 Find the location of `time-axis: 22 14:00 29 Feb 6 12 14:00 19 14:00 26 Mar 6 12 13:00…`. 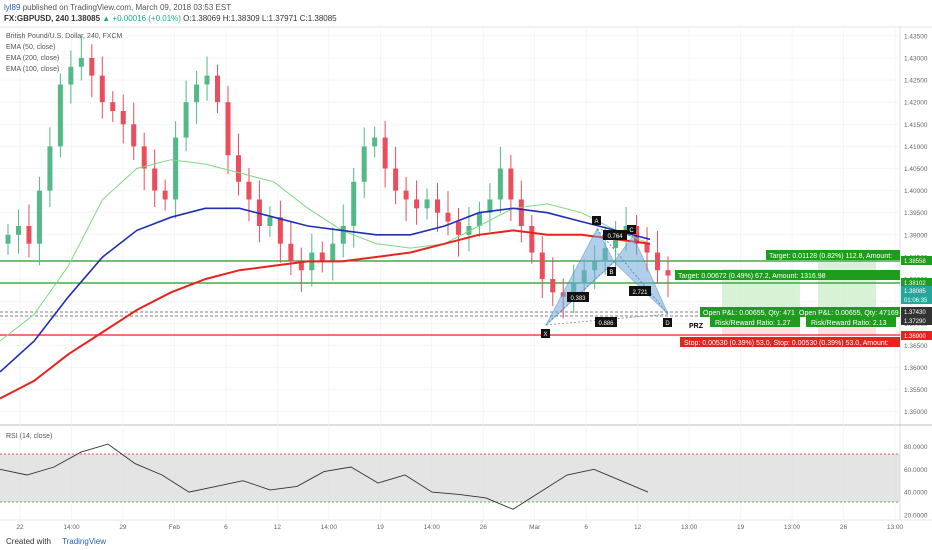

time-axis: 22 14:00 29 Feb 6 12 14:00 19 14:00 26 Mar 6 12 13:00… is located at coordinates (459, 527).